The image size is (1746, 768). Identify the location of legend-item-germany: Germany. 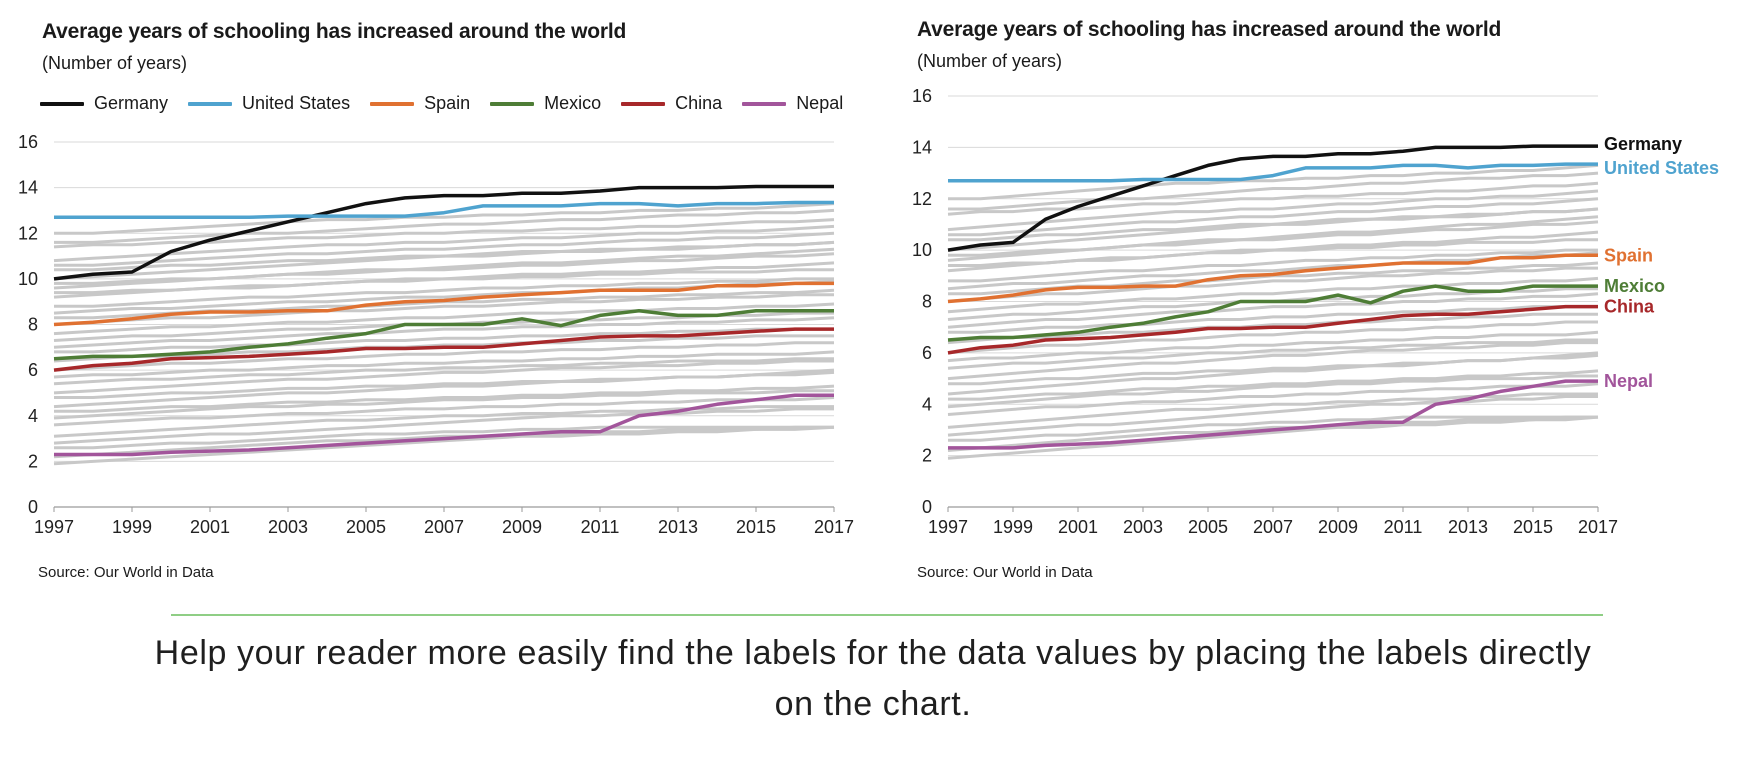
(104, 103).